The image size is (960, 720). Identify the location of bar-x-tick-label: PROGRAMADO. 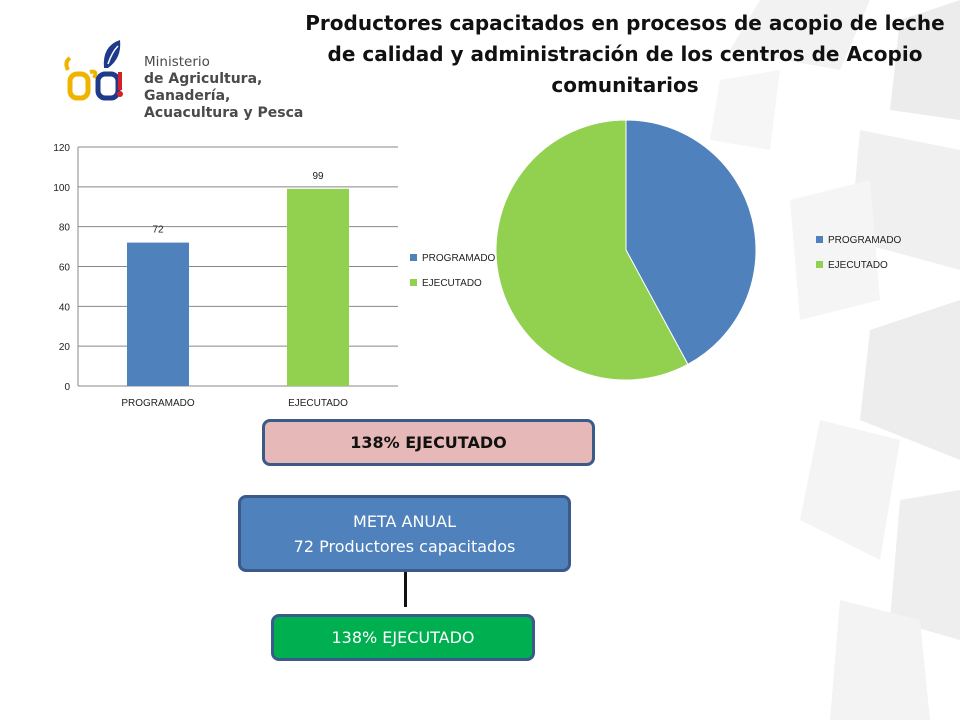
(158, 403).